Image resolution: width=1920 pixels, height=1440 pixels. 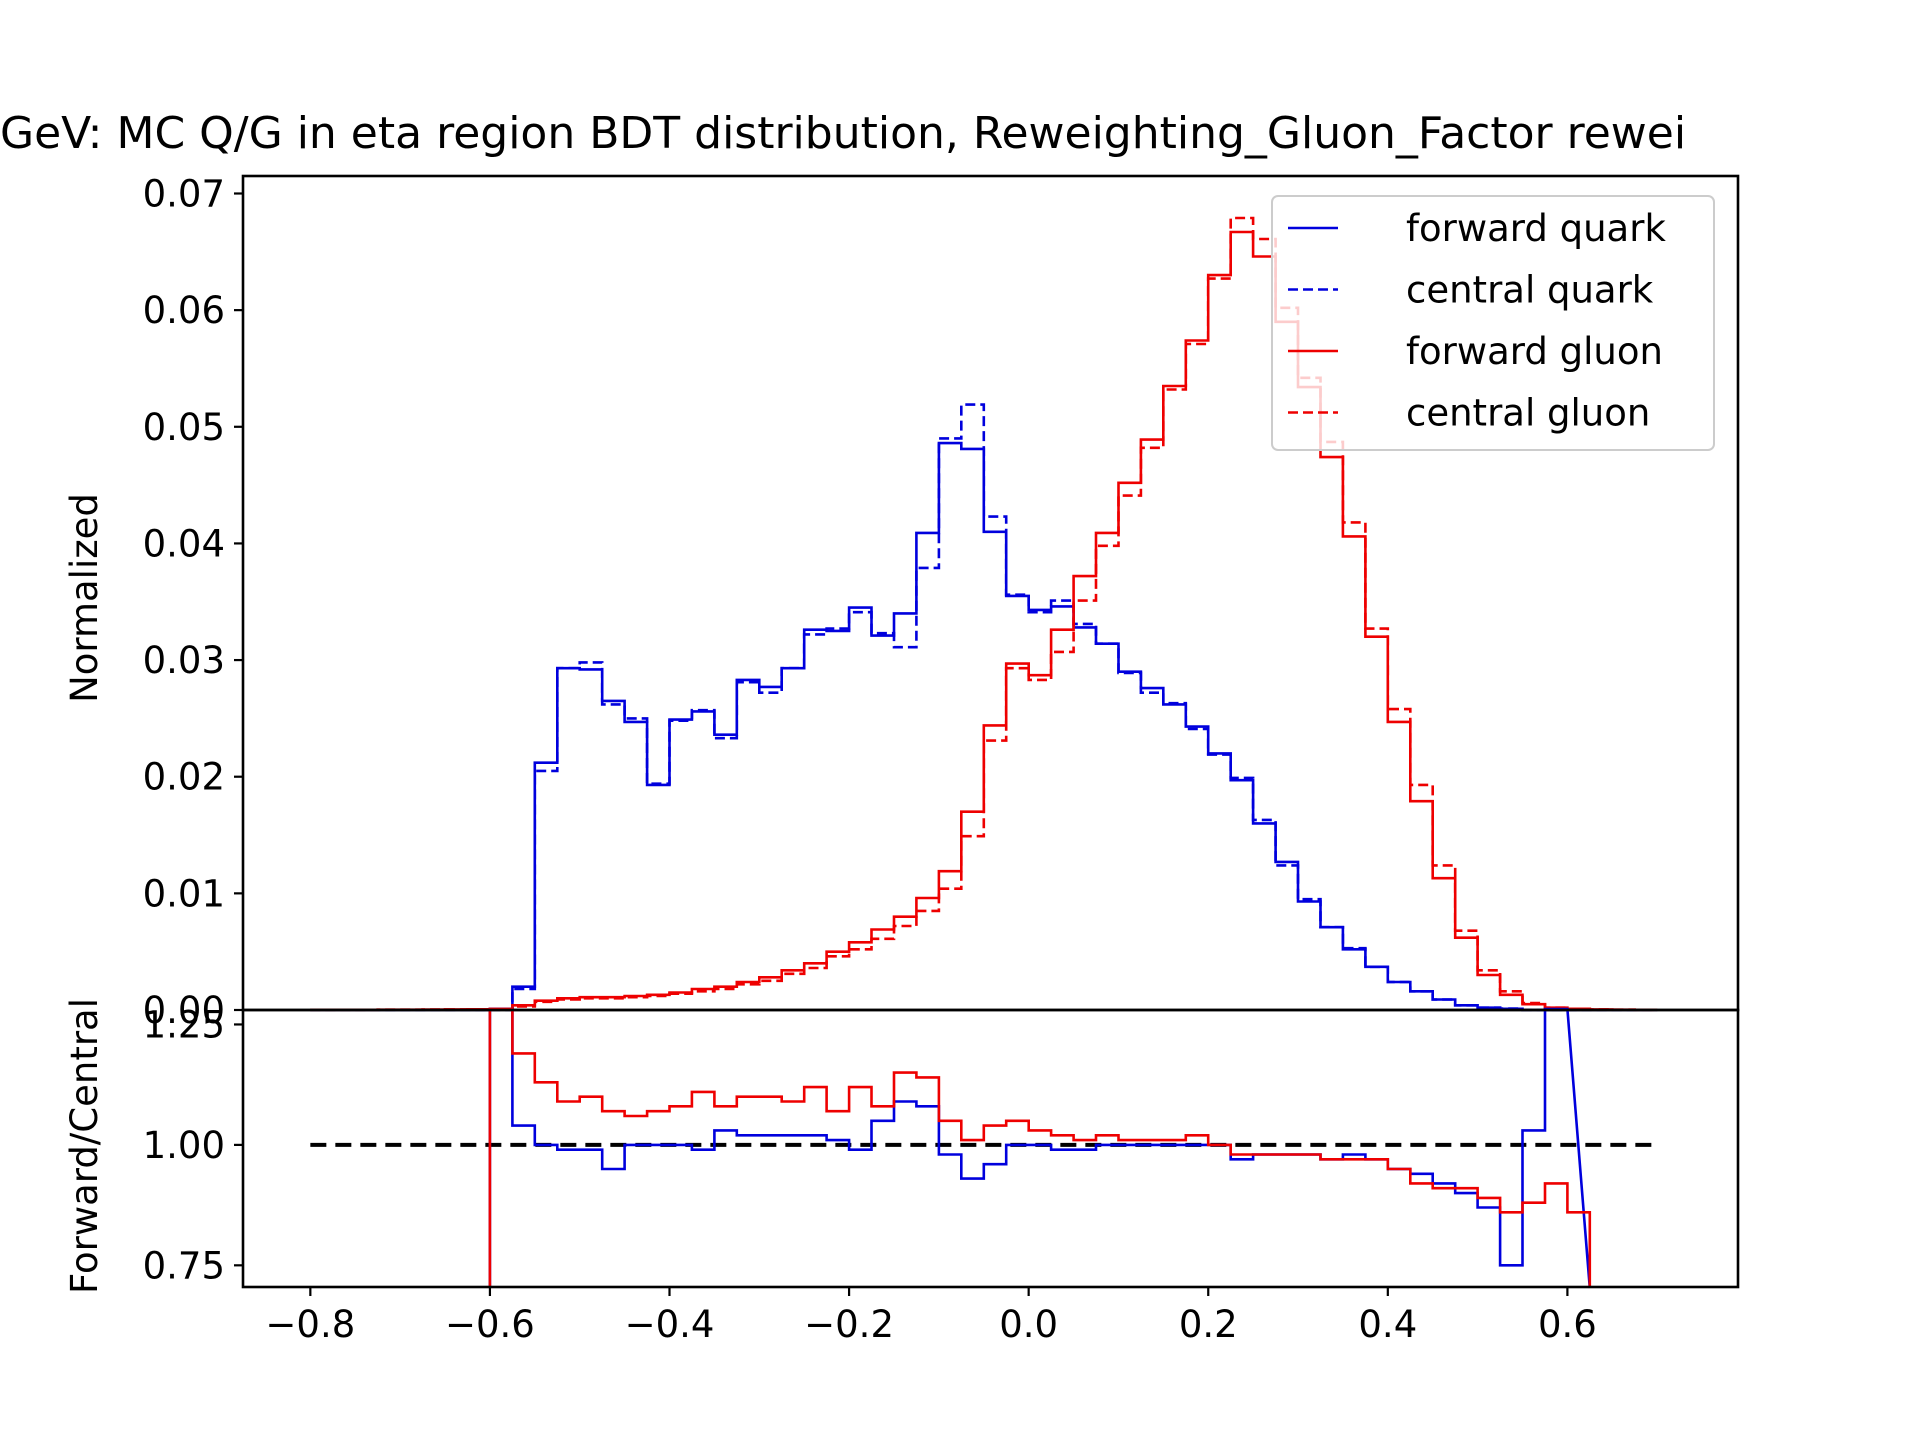 I want to click on x-tick-label: −0.6, so click(x=490, y=1324).